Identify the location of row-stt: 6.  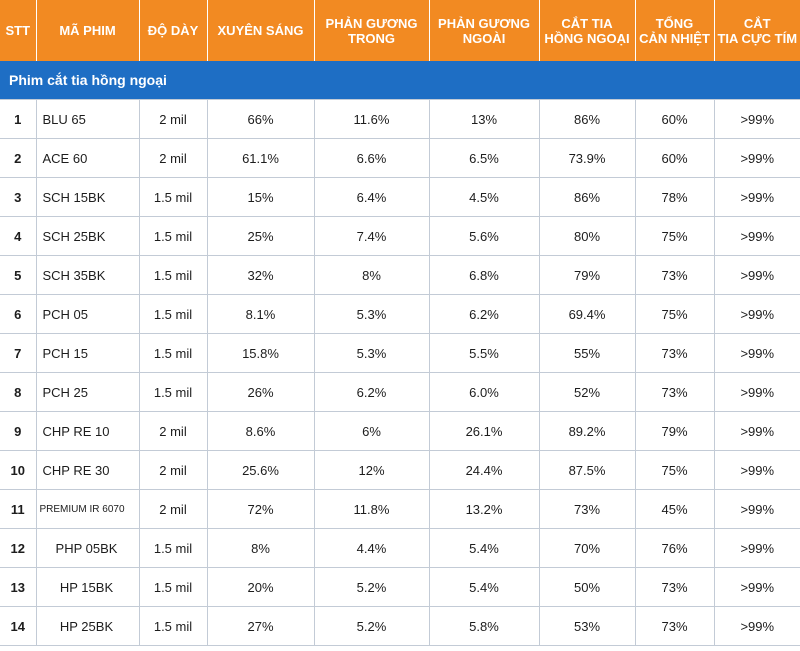
(18, 314).